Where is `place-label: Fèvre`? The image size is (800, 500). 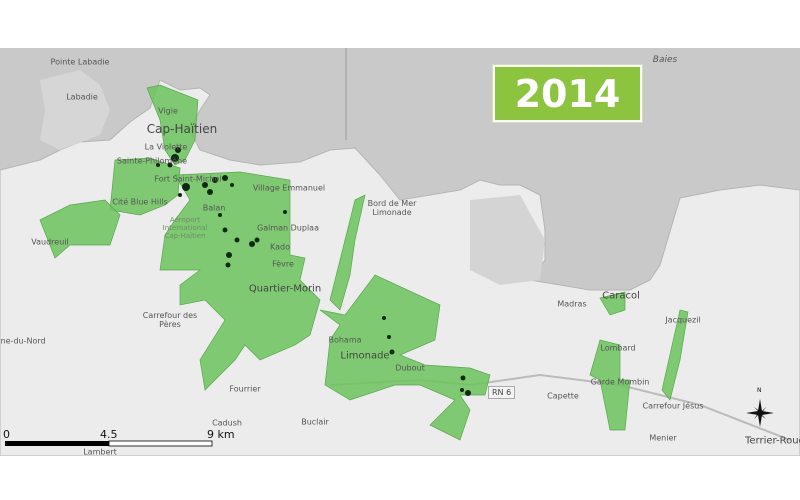 place-label: Fèvre is located at coordinates (283, 264).